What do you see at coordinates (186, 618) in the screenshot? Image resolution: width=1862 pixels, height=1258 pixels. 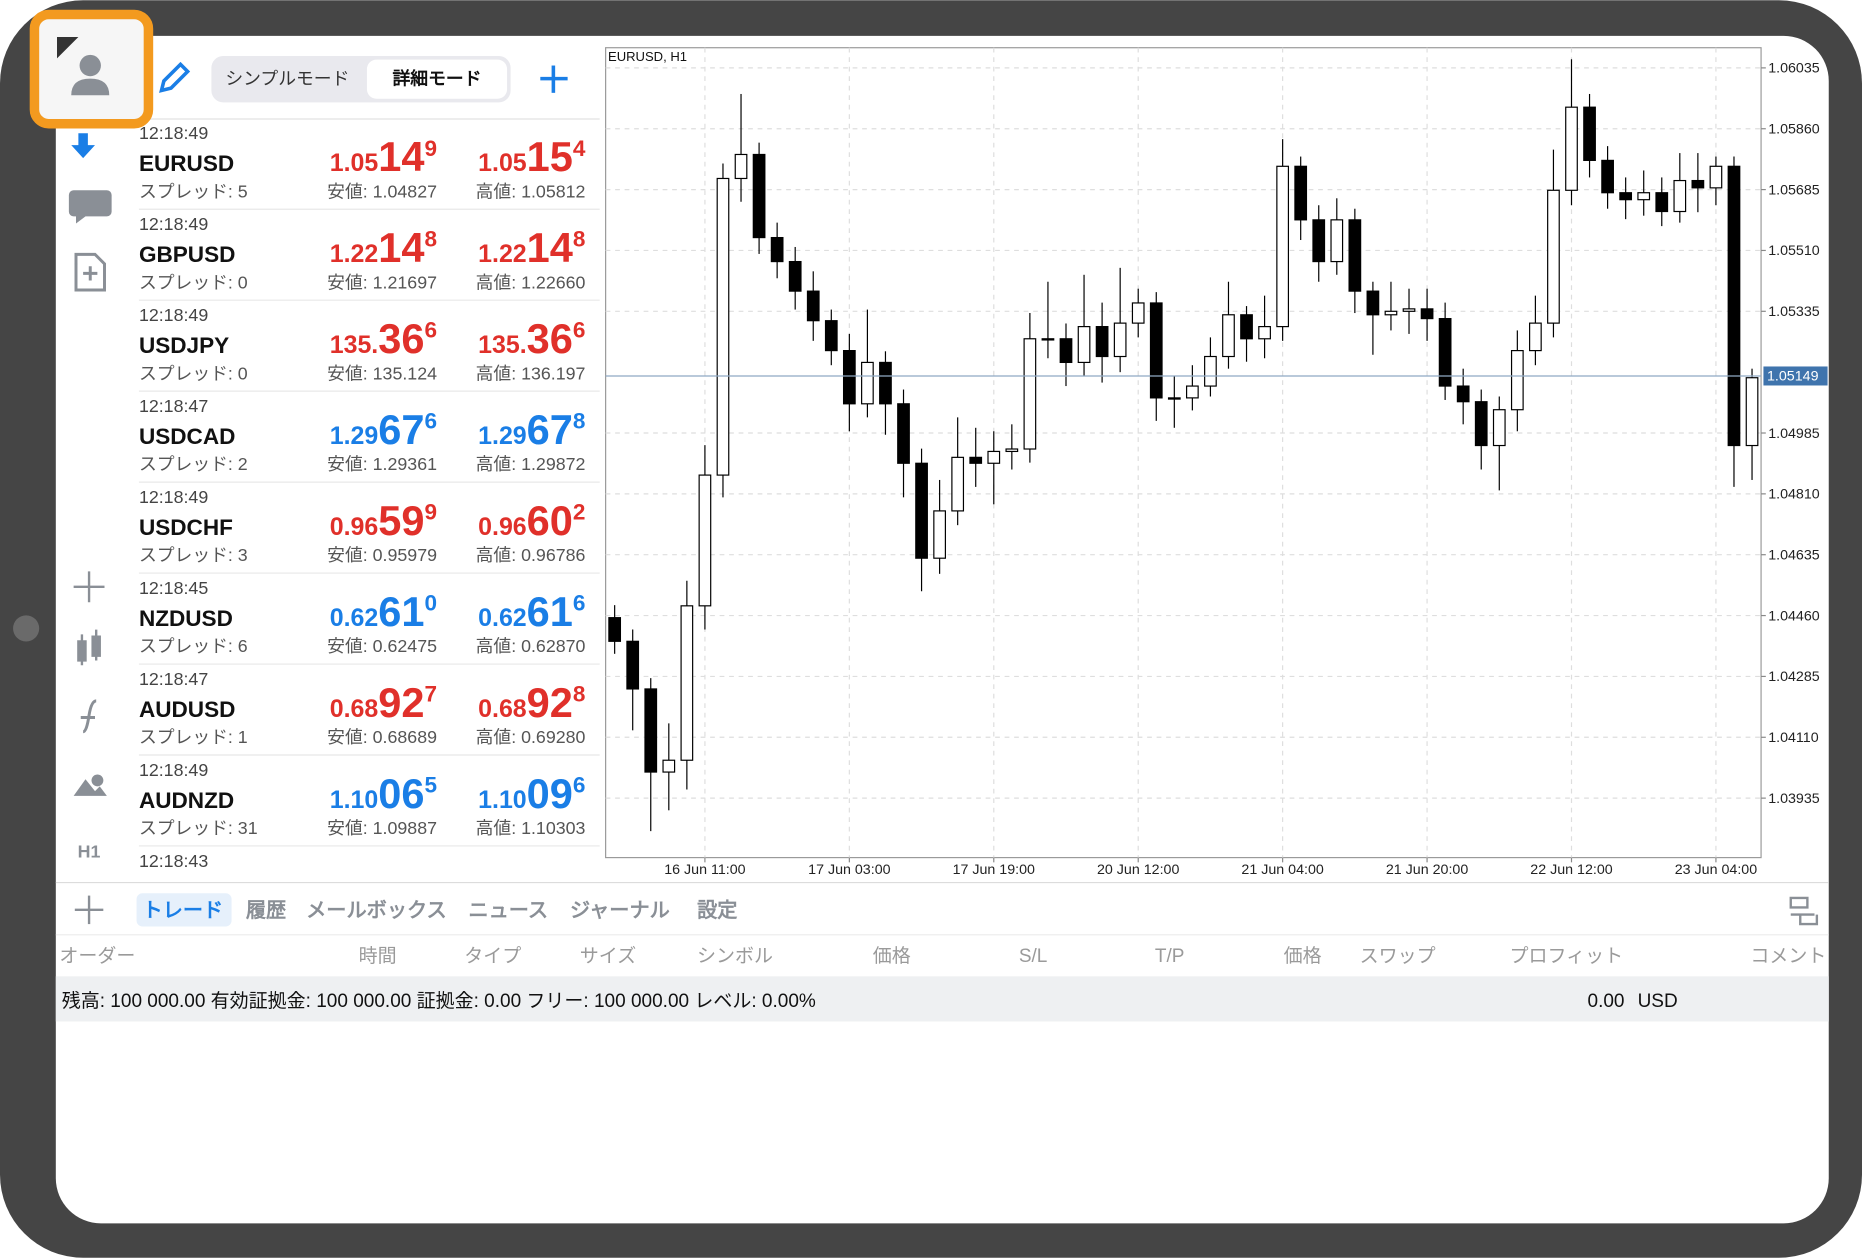 I see `symbol: NZDUSD` at bounding box center [186, 618].